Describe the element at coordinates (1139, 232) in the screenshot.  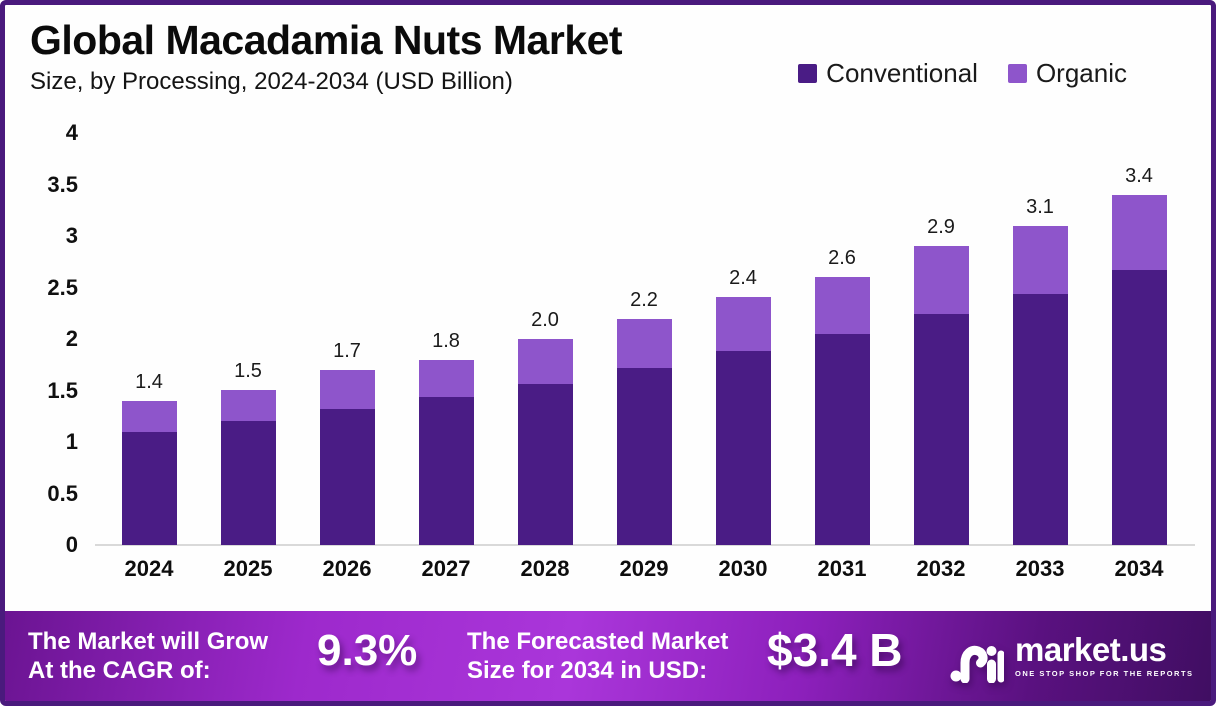
I see `bar-organic-2034` at that location.